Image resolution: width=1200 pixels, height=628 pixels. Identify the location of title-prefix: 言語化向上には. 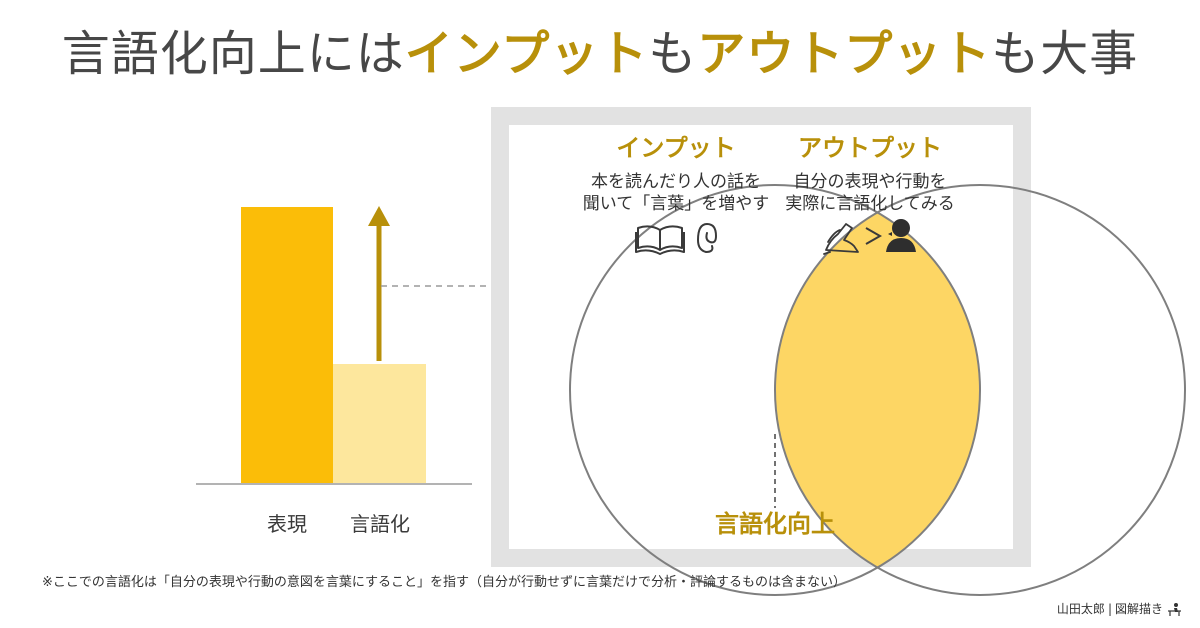
(233, 54).